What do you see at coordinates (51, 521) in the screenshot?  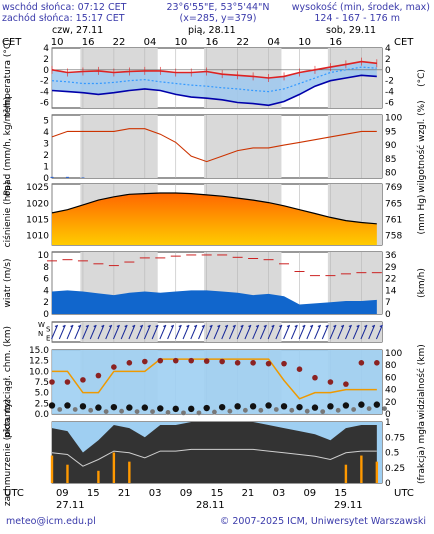 I see `footer-email: meteo@icm.edu.pl` at bounding box center [51, 521].